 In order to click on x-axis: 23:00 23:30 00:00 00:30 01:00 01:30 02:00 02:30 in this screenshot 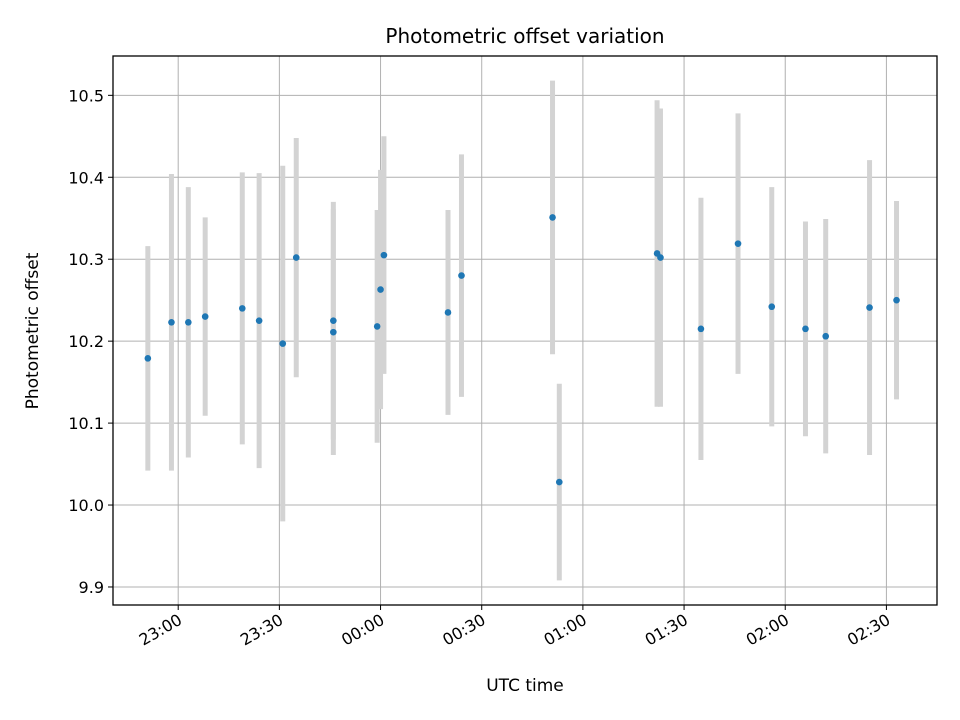, I will do `click(514, 627)`.